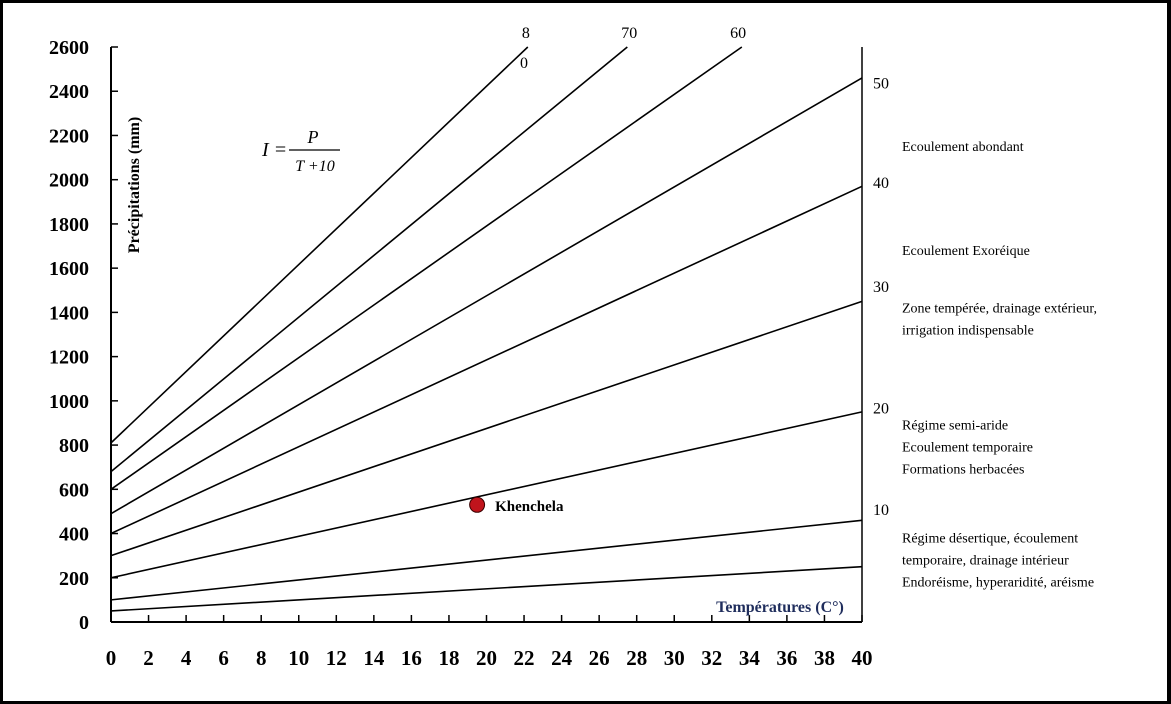 This screenshot has width=1171, height=704. Describe the element at coordinates (74, 490) in the screenshot. I see `y-tick-label: 600` at that location.